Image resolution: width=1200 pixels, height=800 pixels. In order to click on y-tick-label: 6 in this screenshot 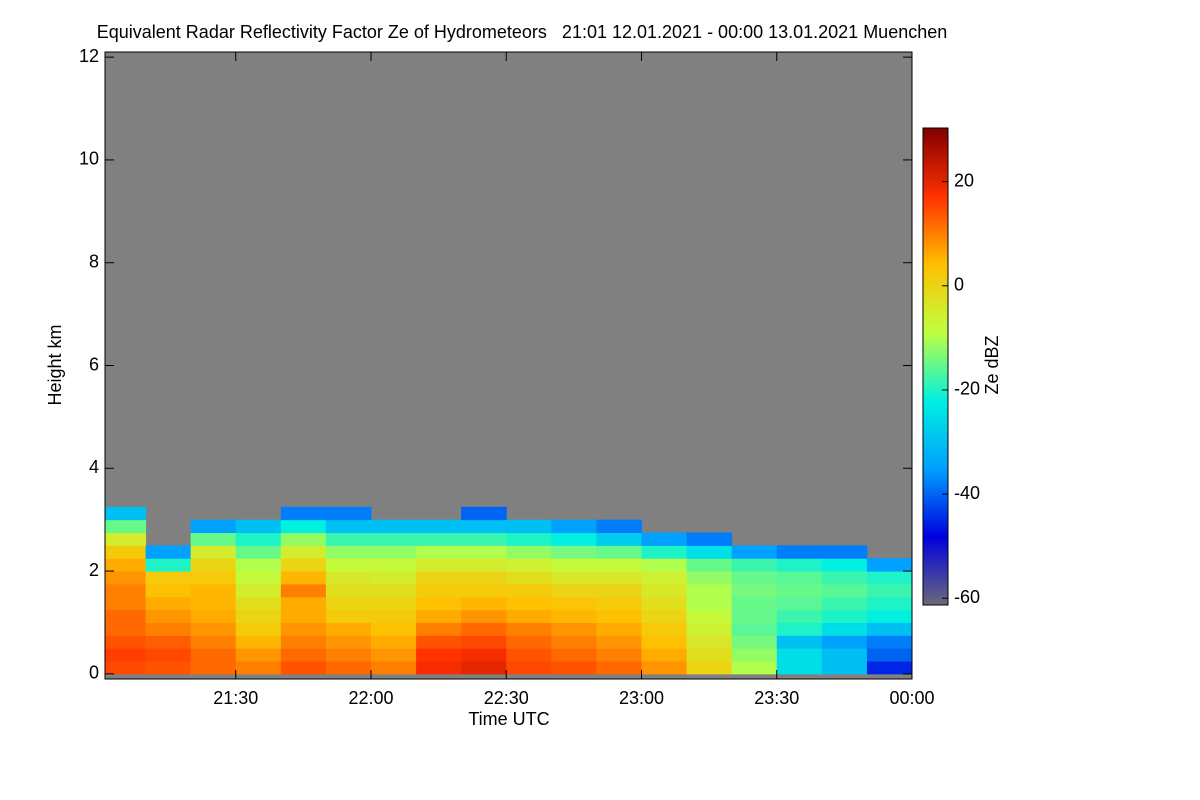, I will do `click(94, 364)`.